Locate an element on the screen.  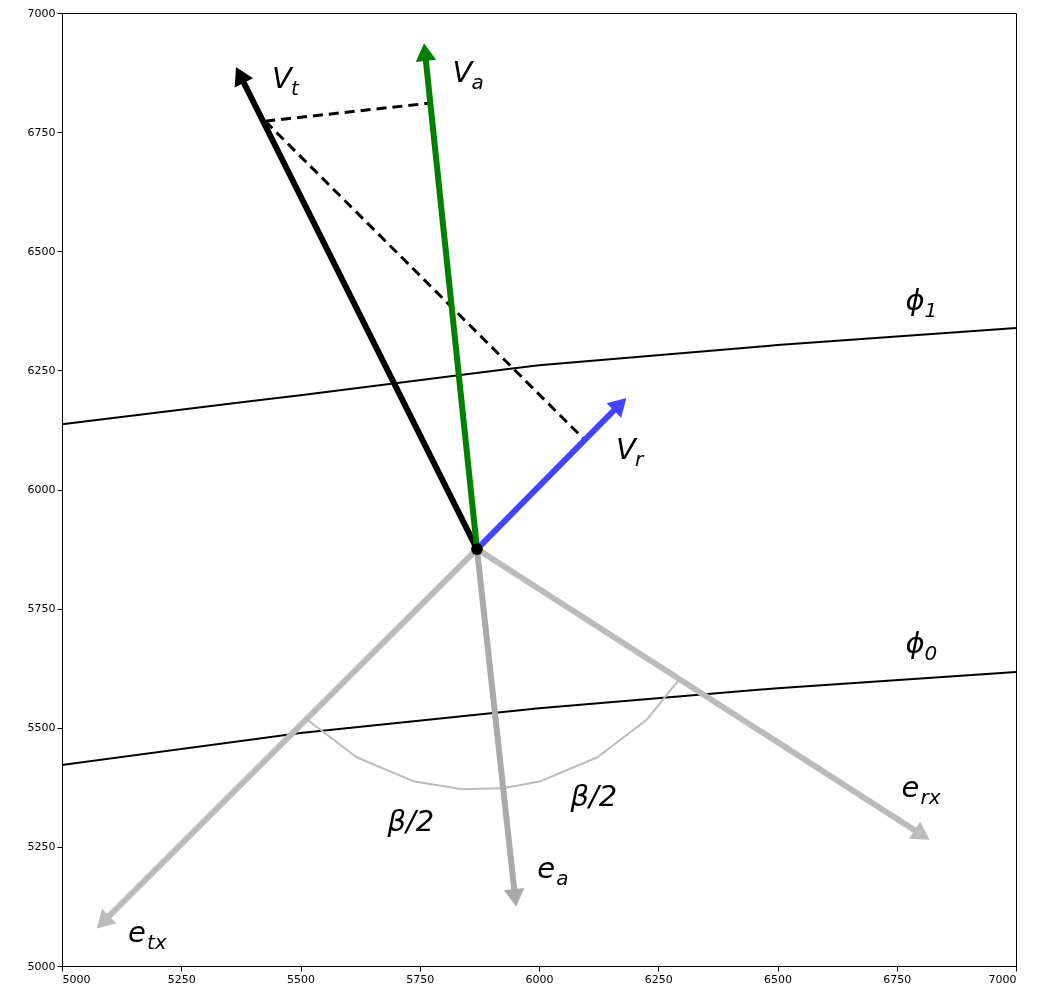
x-tick-label: 6750 is located at coordinates (897, 979).